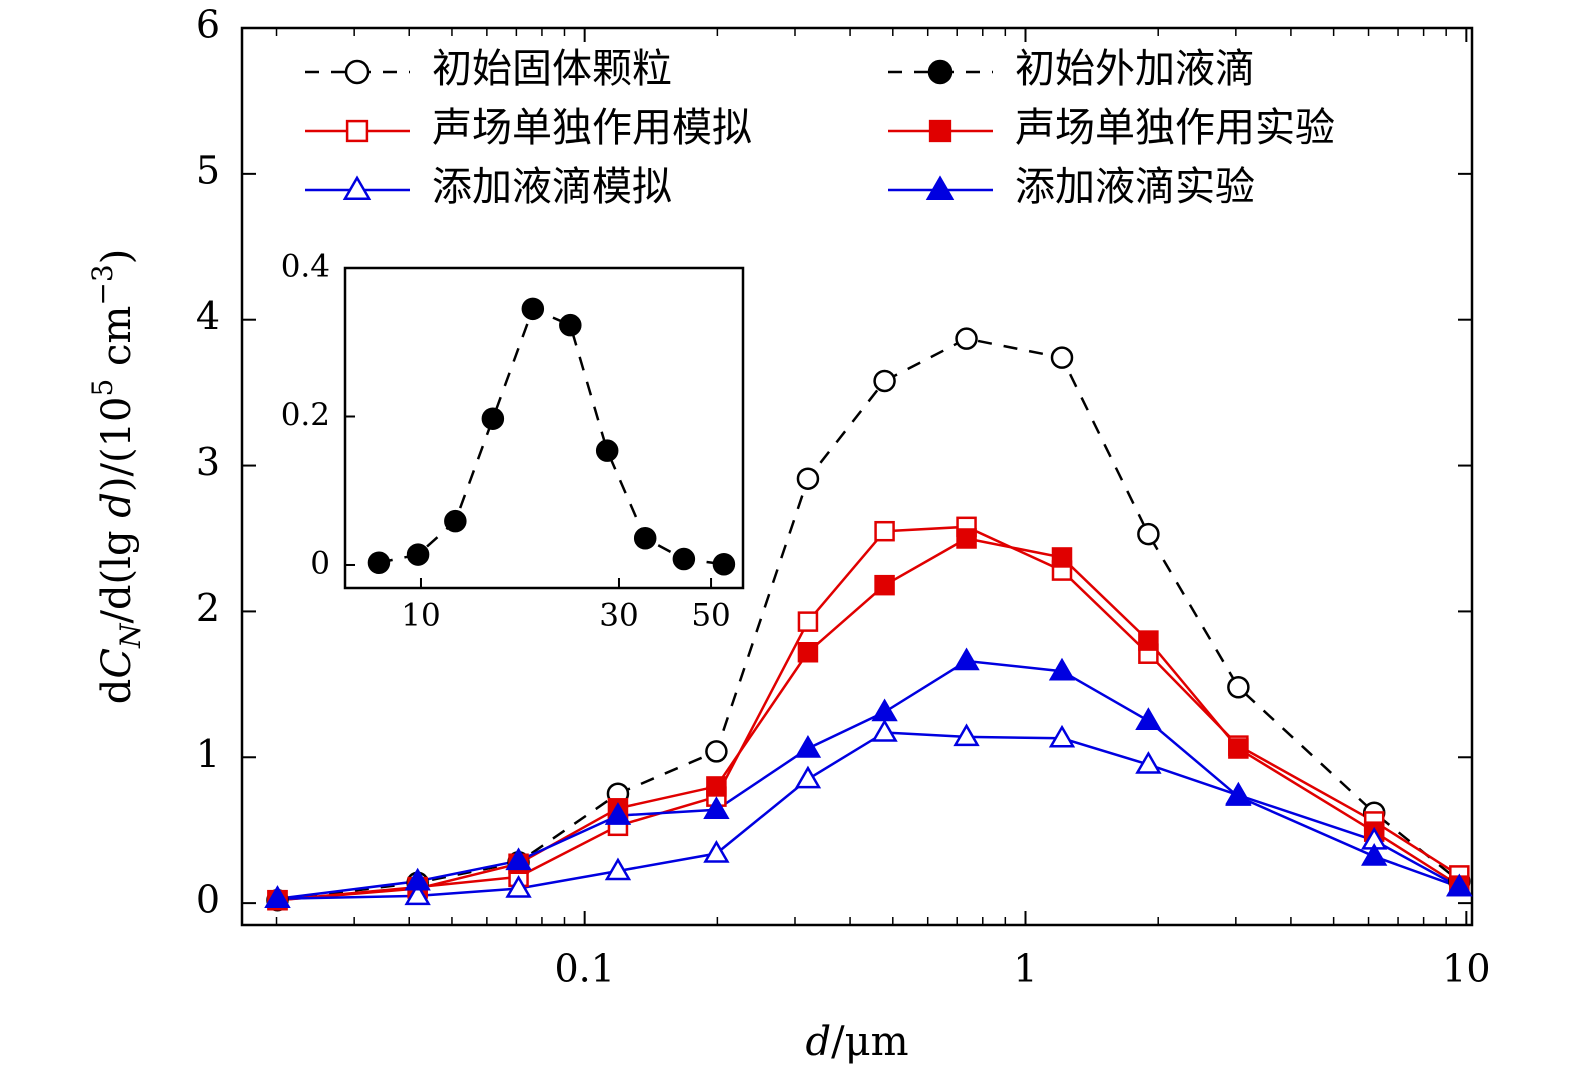 The height and width of the screenshot is (1083, 1575). Describe the element at coordinates (208, 462) in the screenshot. I see `y-tick-label: 3` at that location.